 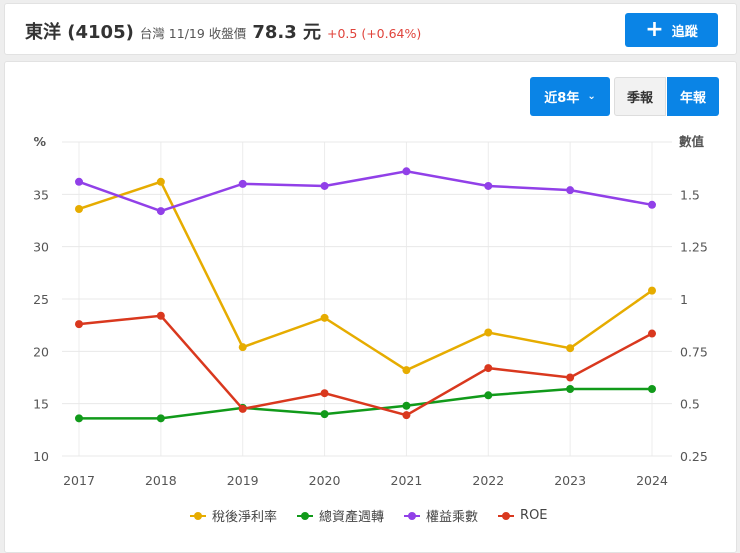 I want to click on chart-legend: 稅後淨利率 總資產週轉 權益乘數 ROE, so click(x=369, y=515).